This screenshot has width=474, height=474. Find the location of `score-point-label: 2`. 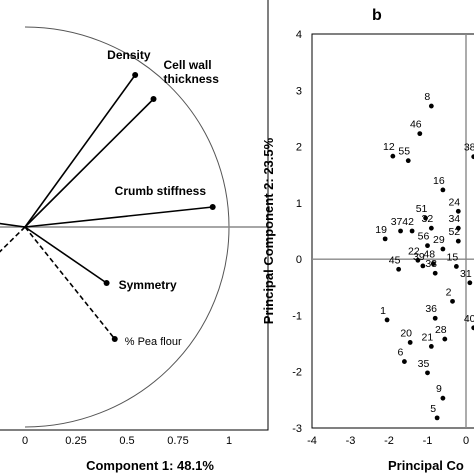

score-point-label: 2 is located at coordinates (449, 292).